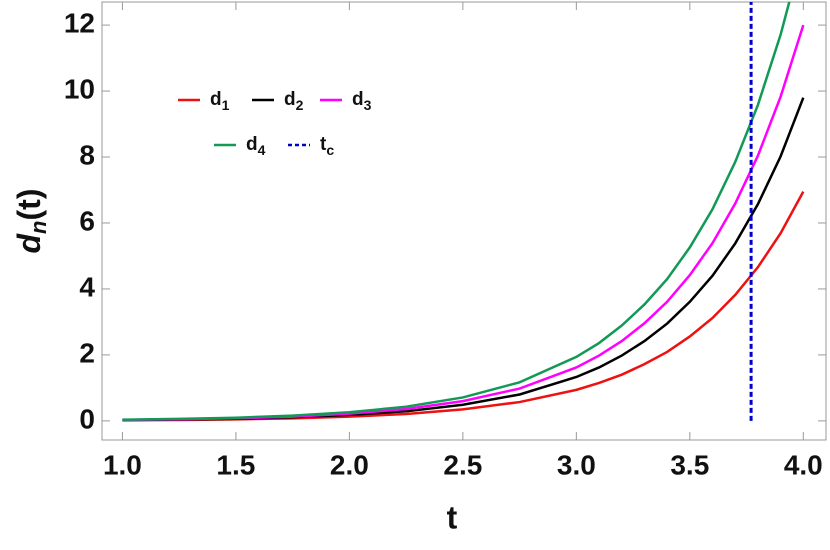 The height and width of the screenshot is (550, 830). Describe the element at coordinates (29, 242) in the screenshot. I see `y-label-main: d` at that location.